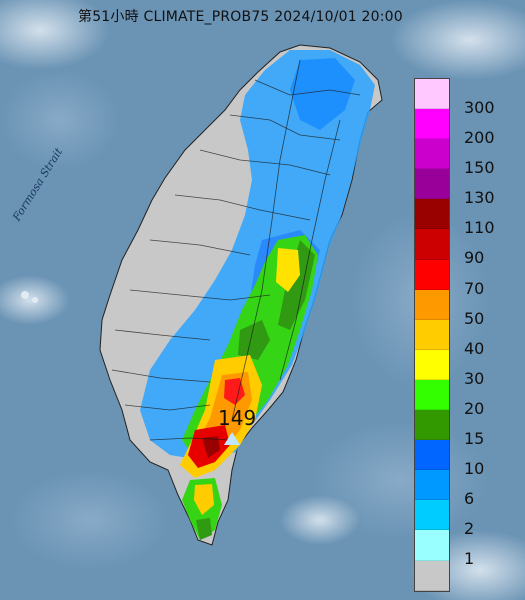 The width and height of the screenshot is (525, 600). Describe the element at coordinates (474, 378) in the screenshot. I see `legend-label: 30` at that location.